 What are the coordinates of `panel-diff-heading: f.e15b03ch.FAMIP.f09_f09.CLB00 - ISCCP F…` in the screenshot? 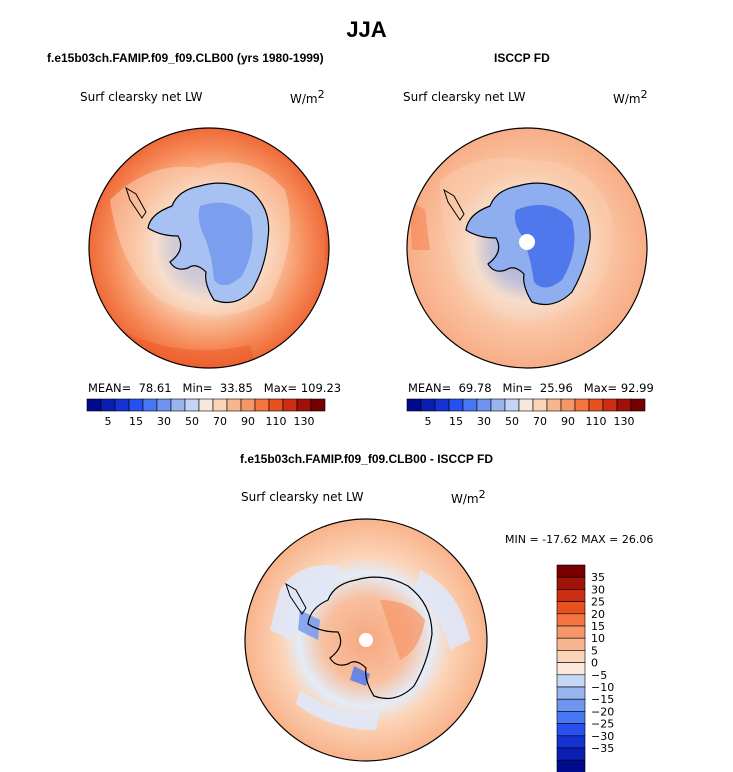 It's located at (366, 459).